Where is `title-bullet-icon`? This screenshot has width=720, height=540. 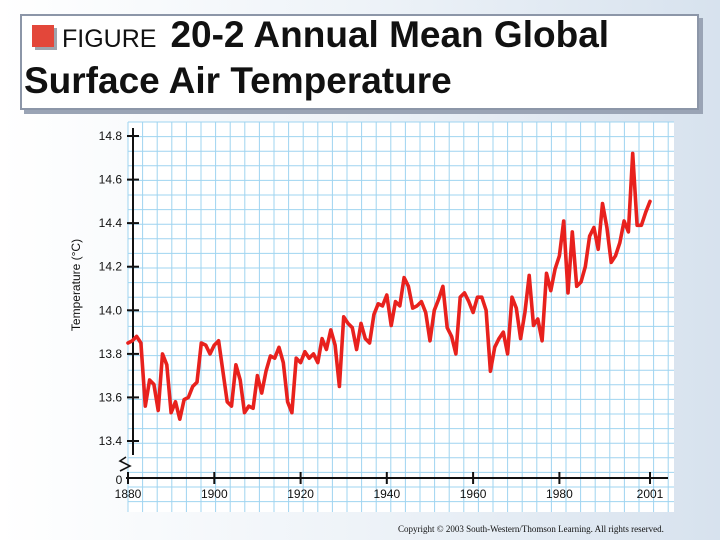 title-bullet-icon is located at coordinates (43, 36).